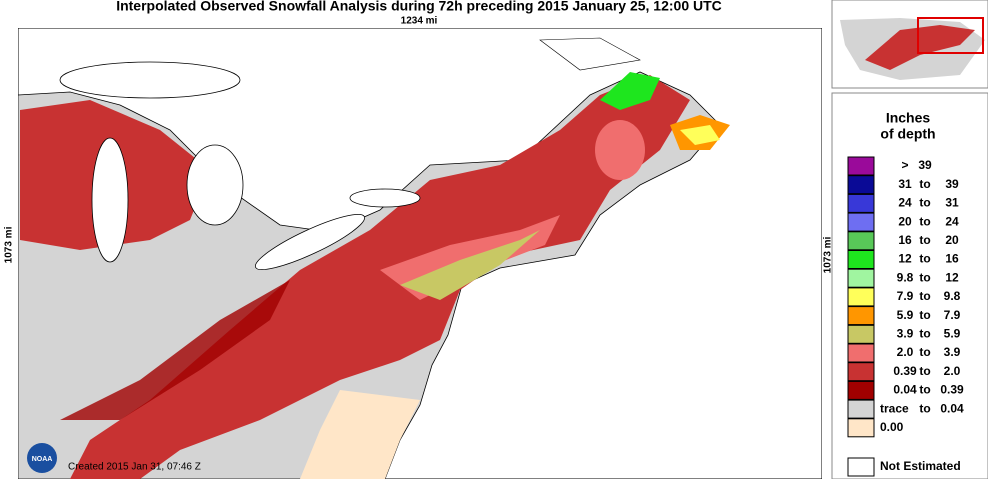 The width and height of the screenshot is (988, 479). I want to click on logo-text: NOAA, so click(42, 459).